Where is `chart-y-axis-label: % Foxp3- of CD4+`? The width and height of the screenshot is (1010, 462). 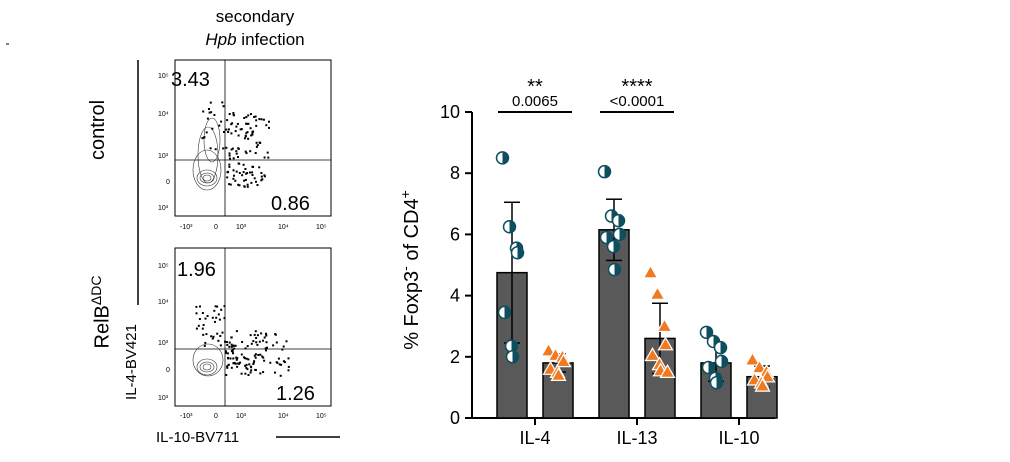 chart-y-axis-label: % Foxp3- of CD4+ is located at coordinates (410, 270).